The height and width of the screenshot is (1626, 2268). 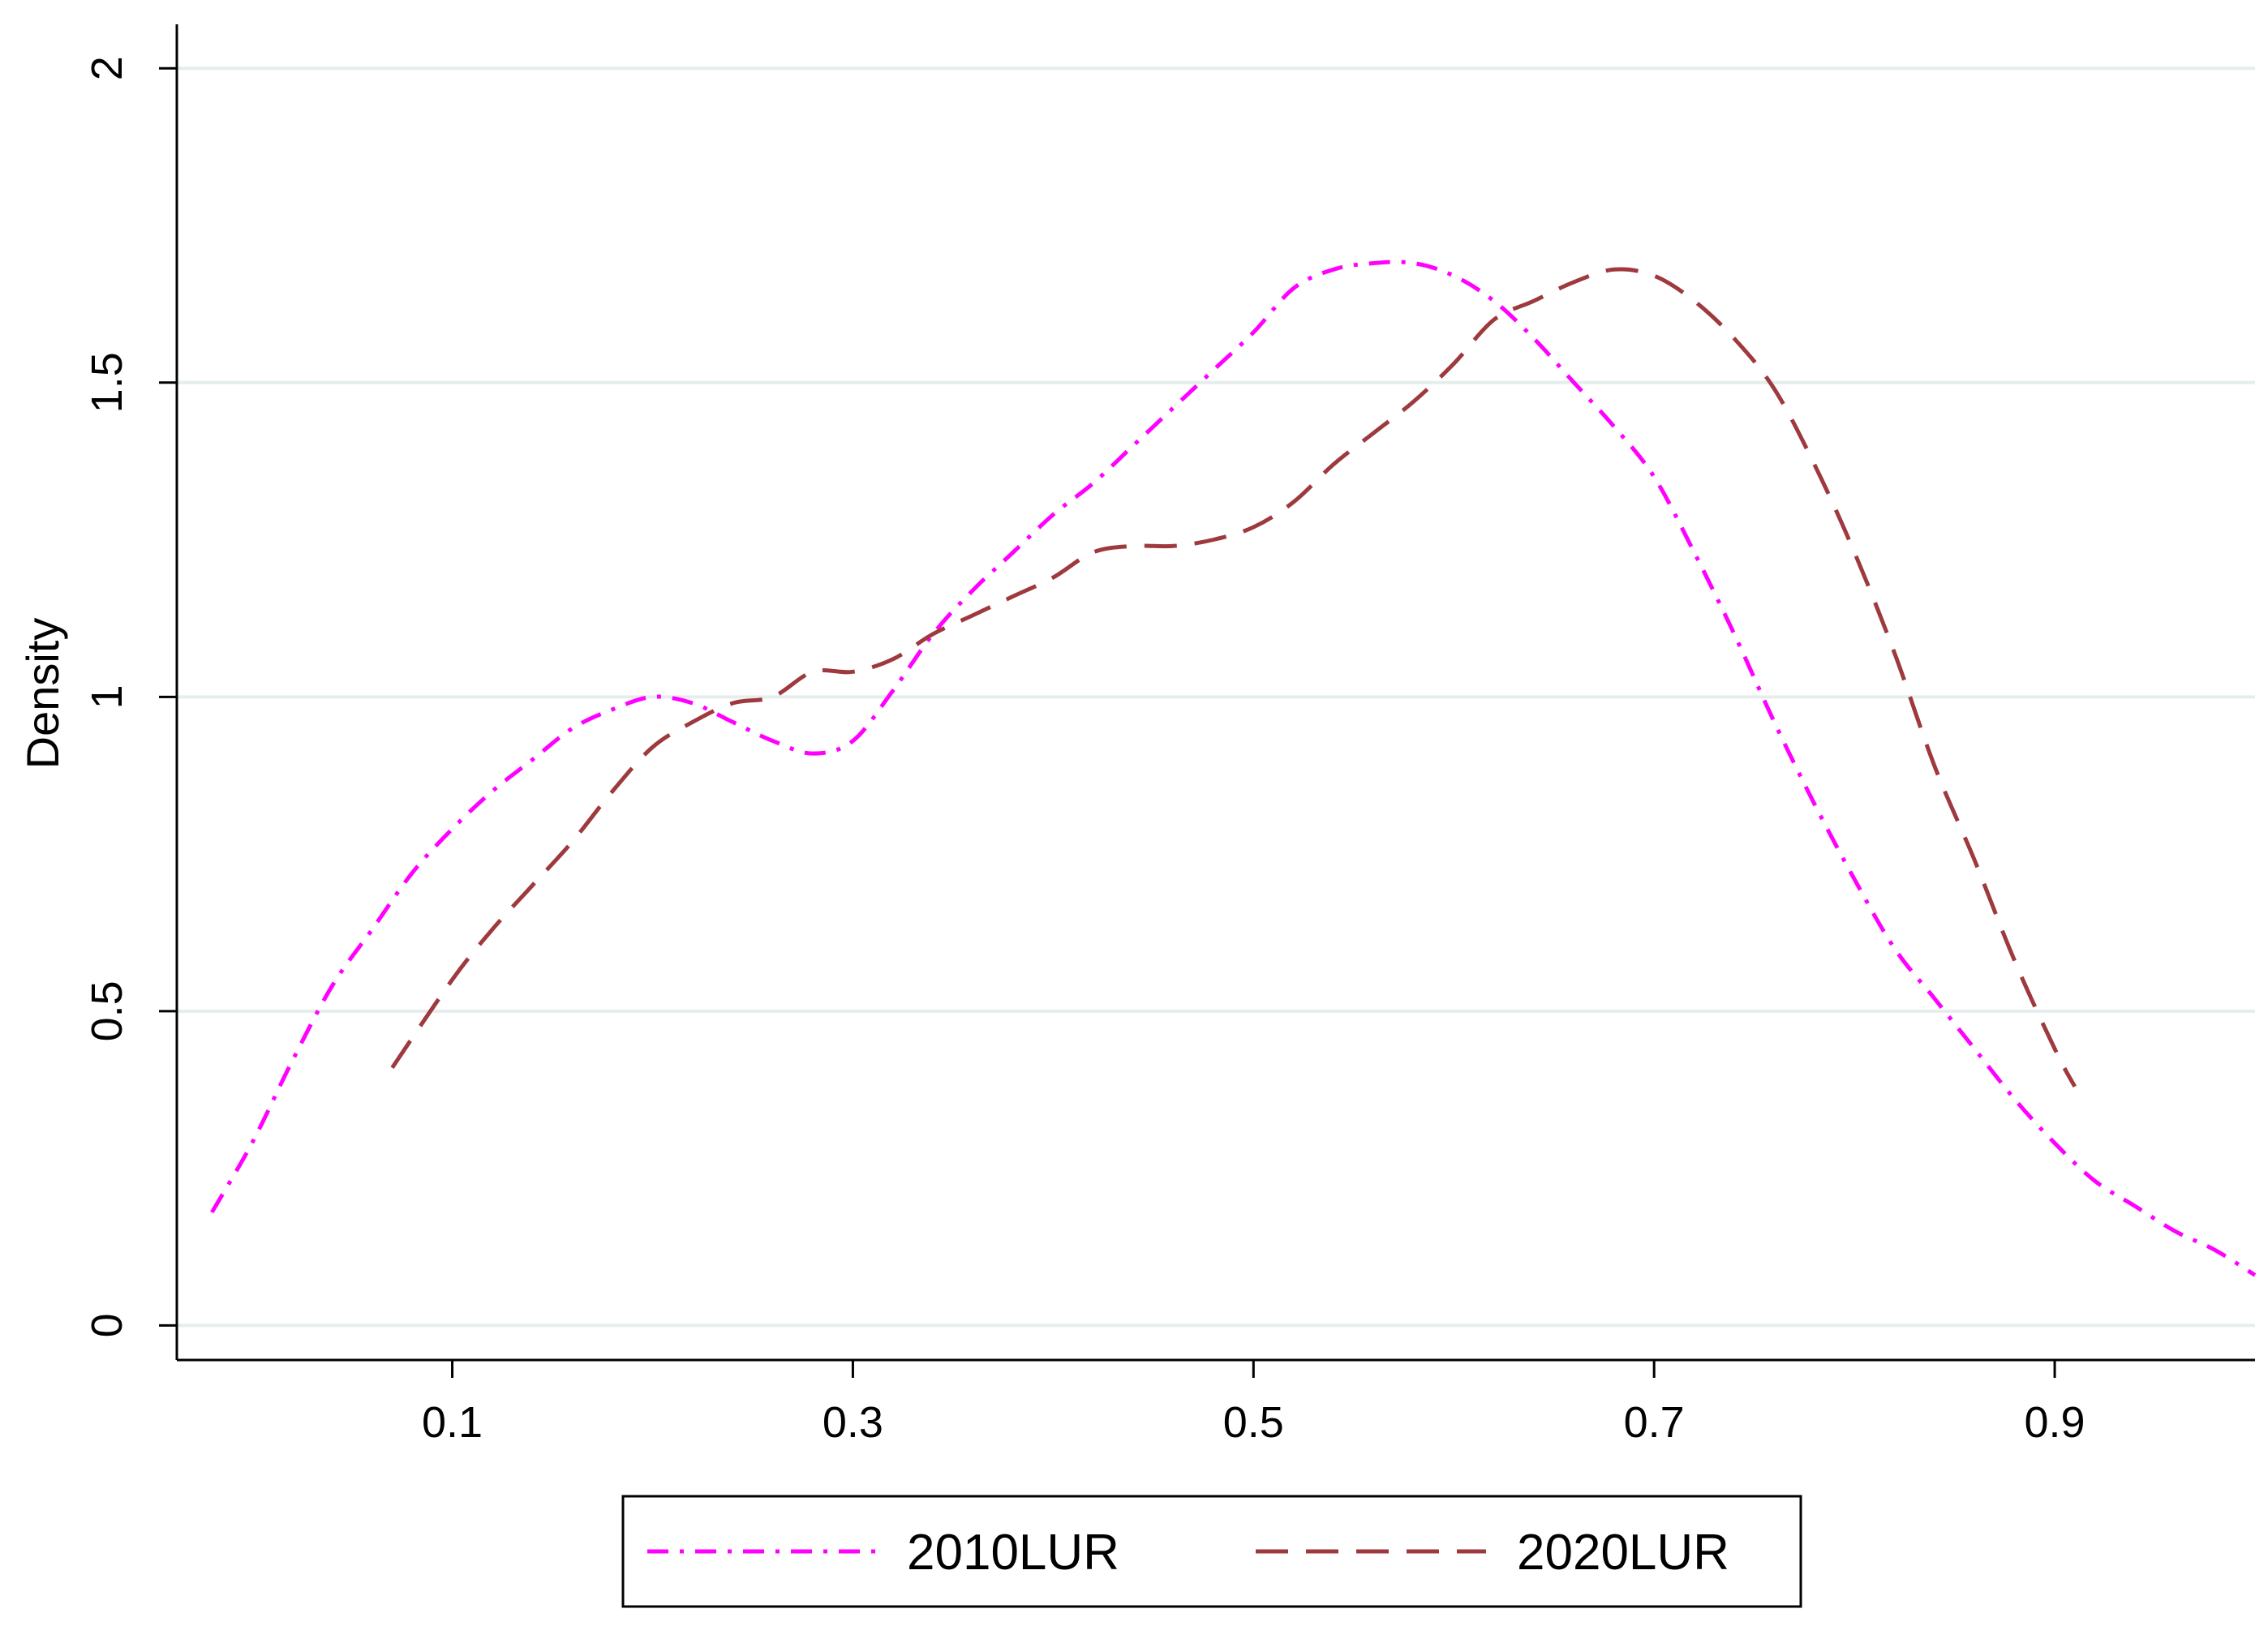 What do you see at coordinates (1623, 1553) in the screenshot?
I see `legend-label-2020LUR: 2020LUR` at bounding box center [1623, 1553].